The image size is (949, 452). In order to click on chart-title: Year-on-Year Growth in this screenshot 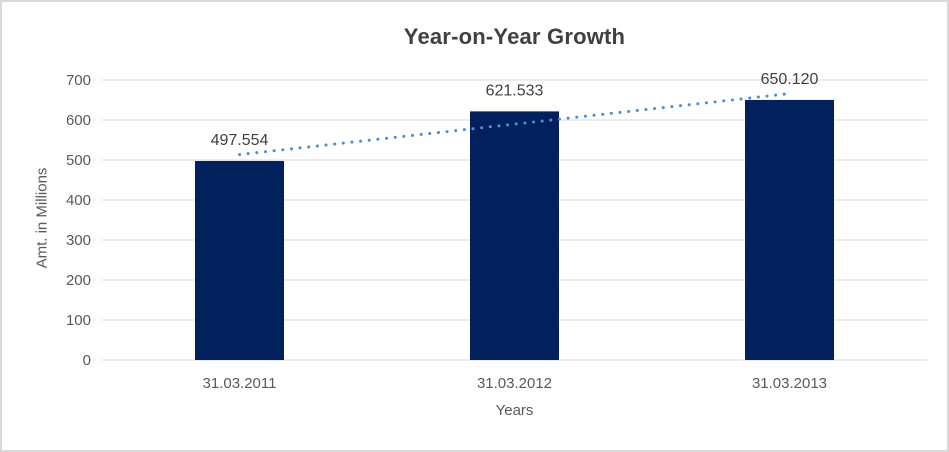, I will do `click(514, 36)`.